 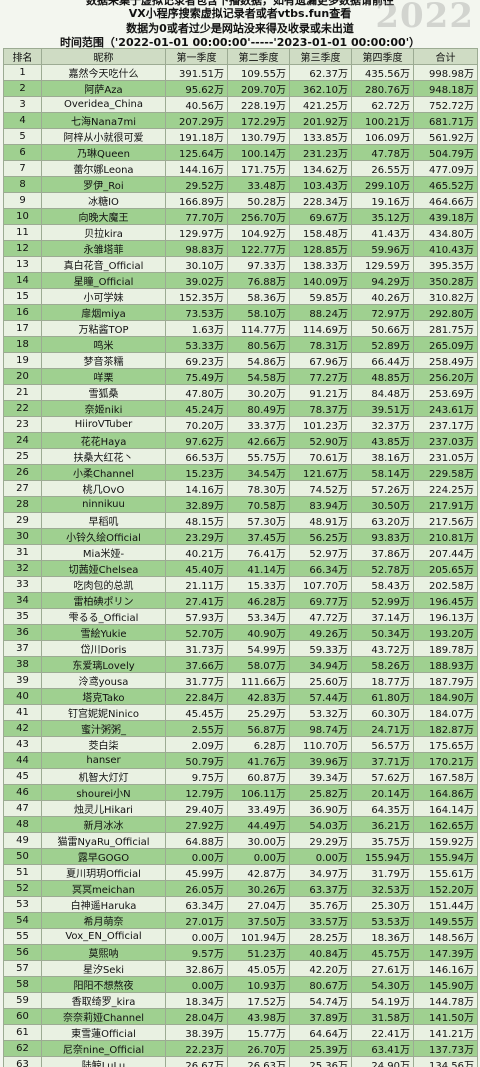 I want to click on cell-q2: 6.28万, so click(x=258, y=744).